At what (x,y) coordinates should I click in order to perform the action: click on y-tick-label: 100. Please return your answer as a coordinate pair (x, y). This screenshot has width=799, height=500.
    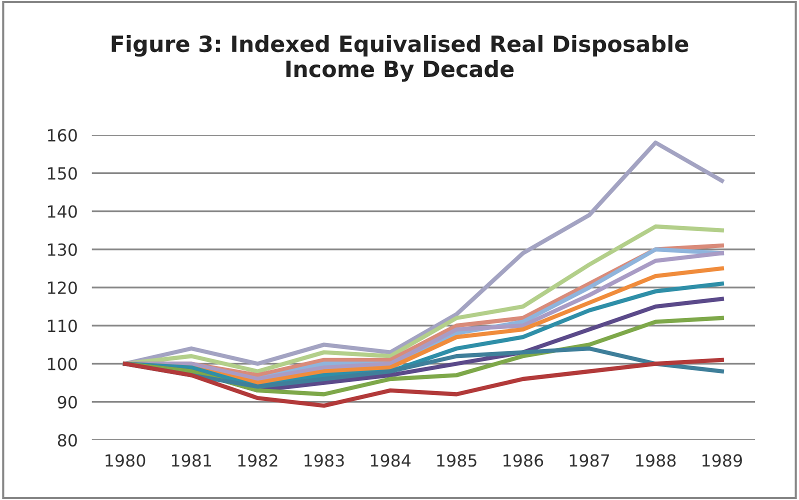
    Looking at the image, I should click on (62, 364).